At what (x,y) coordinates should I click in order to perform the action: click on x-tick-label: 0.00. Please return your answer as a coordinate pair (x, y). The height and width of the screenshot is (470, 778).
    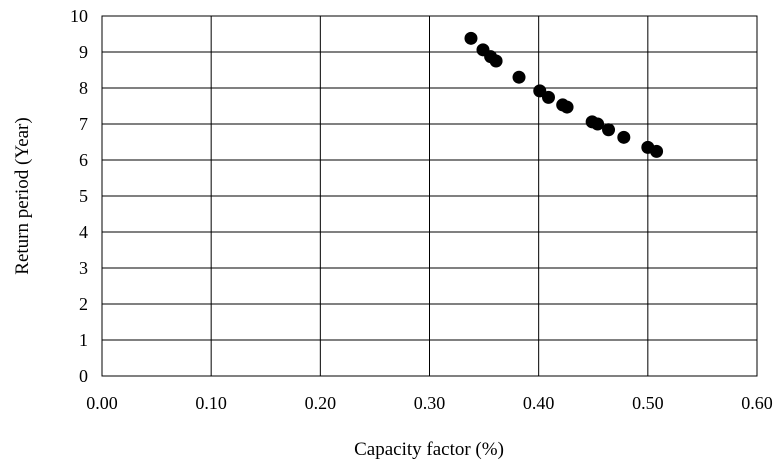
    Looking at the image, I should click on (102, 403).